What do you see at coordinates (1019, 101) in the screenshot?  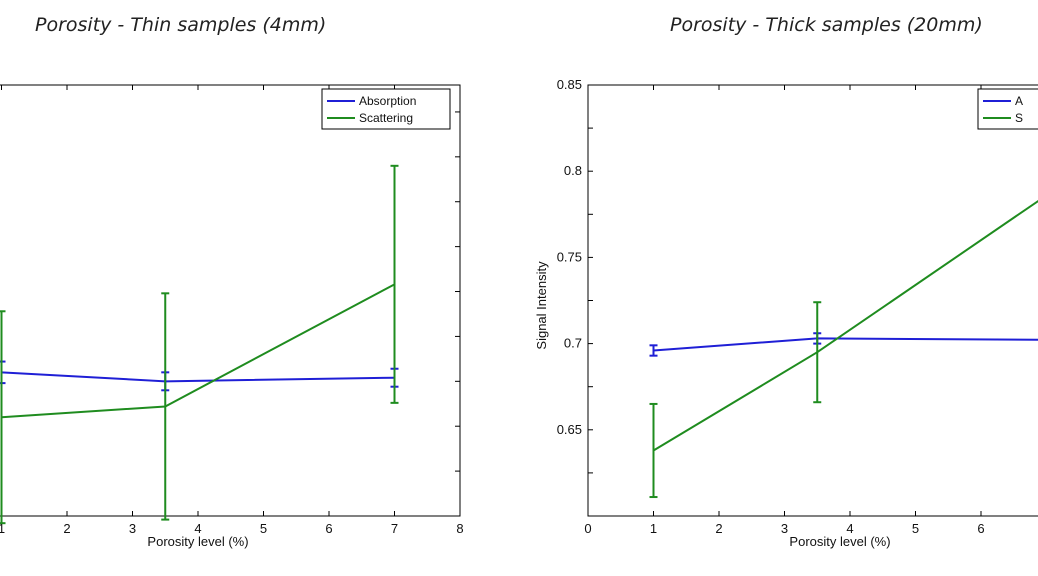 I see `legend-label-absorption: A` at bounding box center [1019, 101].